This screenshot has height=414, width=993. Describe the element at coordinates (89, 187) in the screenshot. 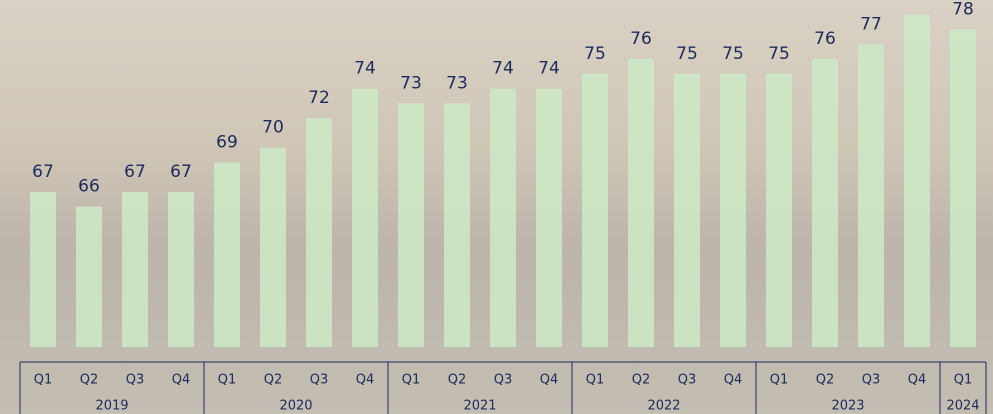

I see `value-label: 66` at that location.